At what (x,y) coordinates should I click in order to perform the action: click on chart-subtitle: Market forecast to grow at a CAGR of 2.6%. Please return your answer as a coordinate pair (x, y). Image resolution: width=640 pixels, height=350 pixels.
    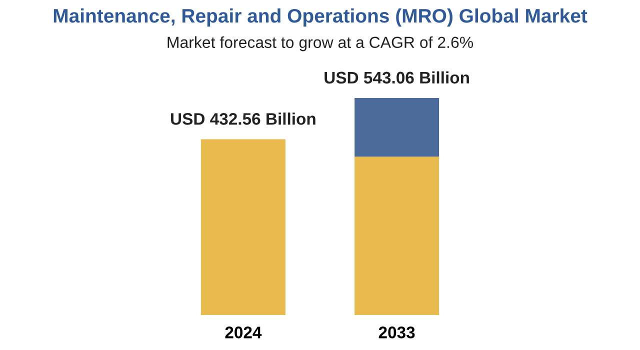
    Looking at the image, I should click on (321, 44).